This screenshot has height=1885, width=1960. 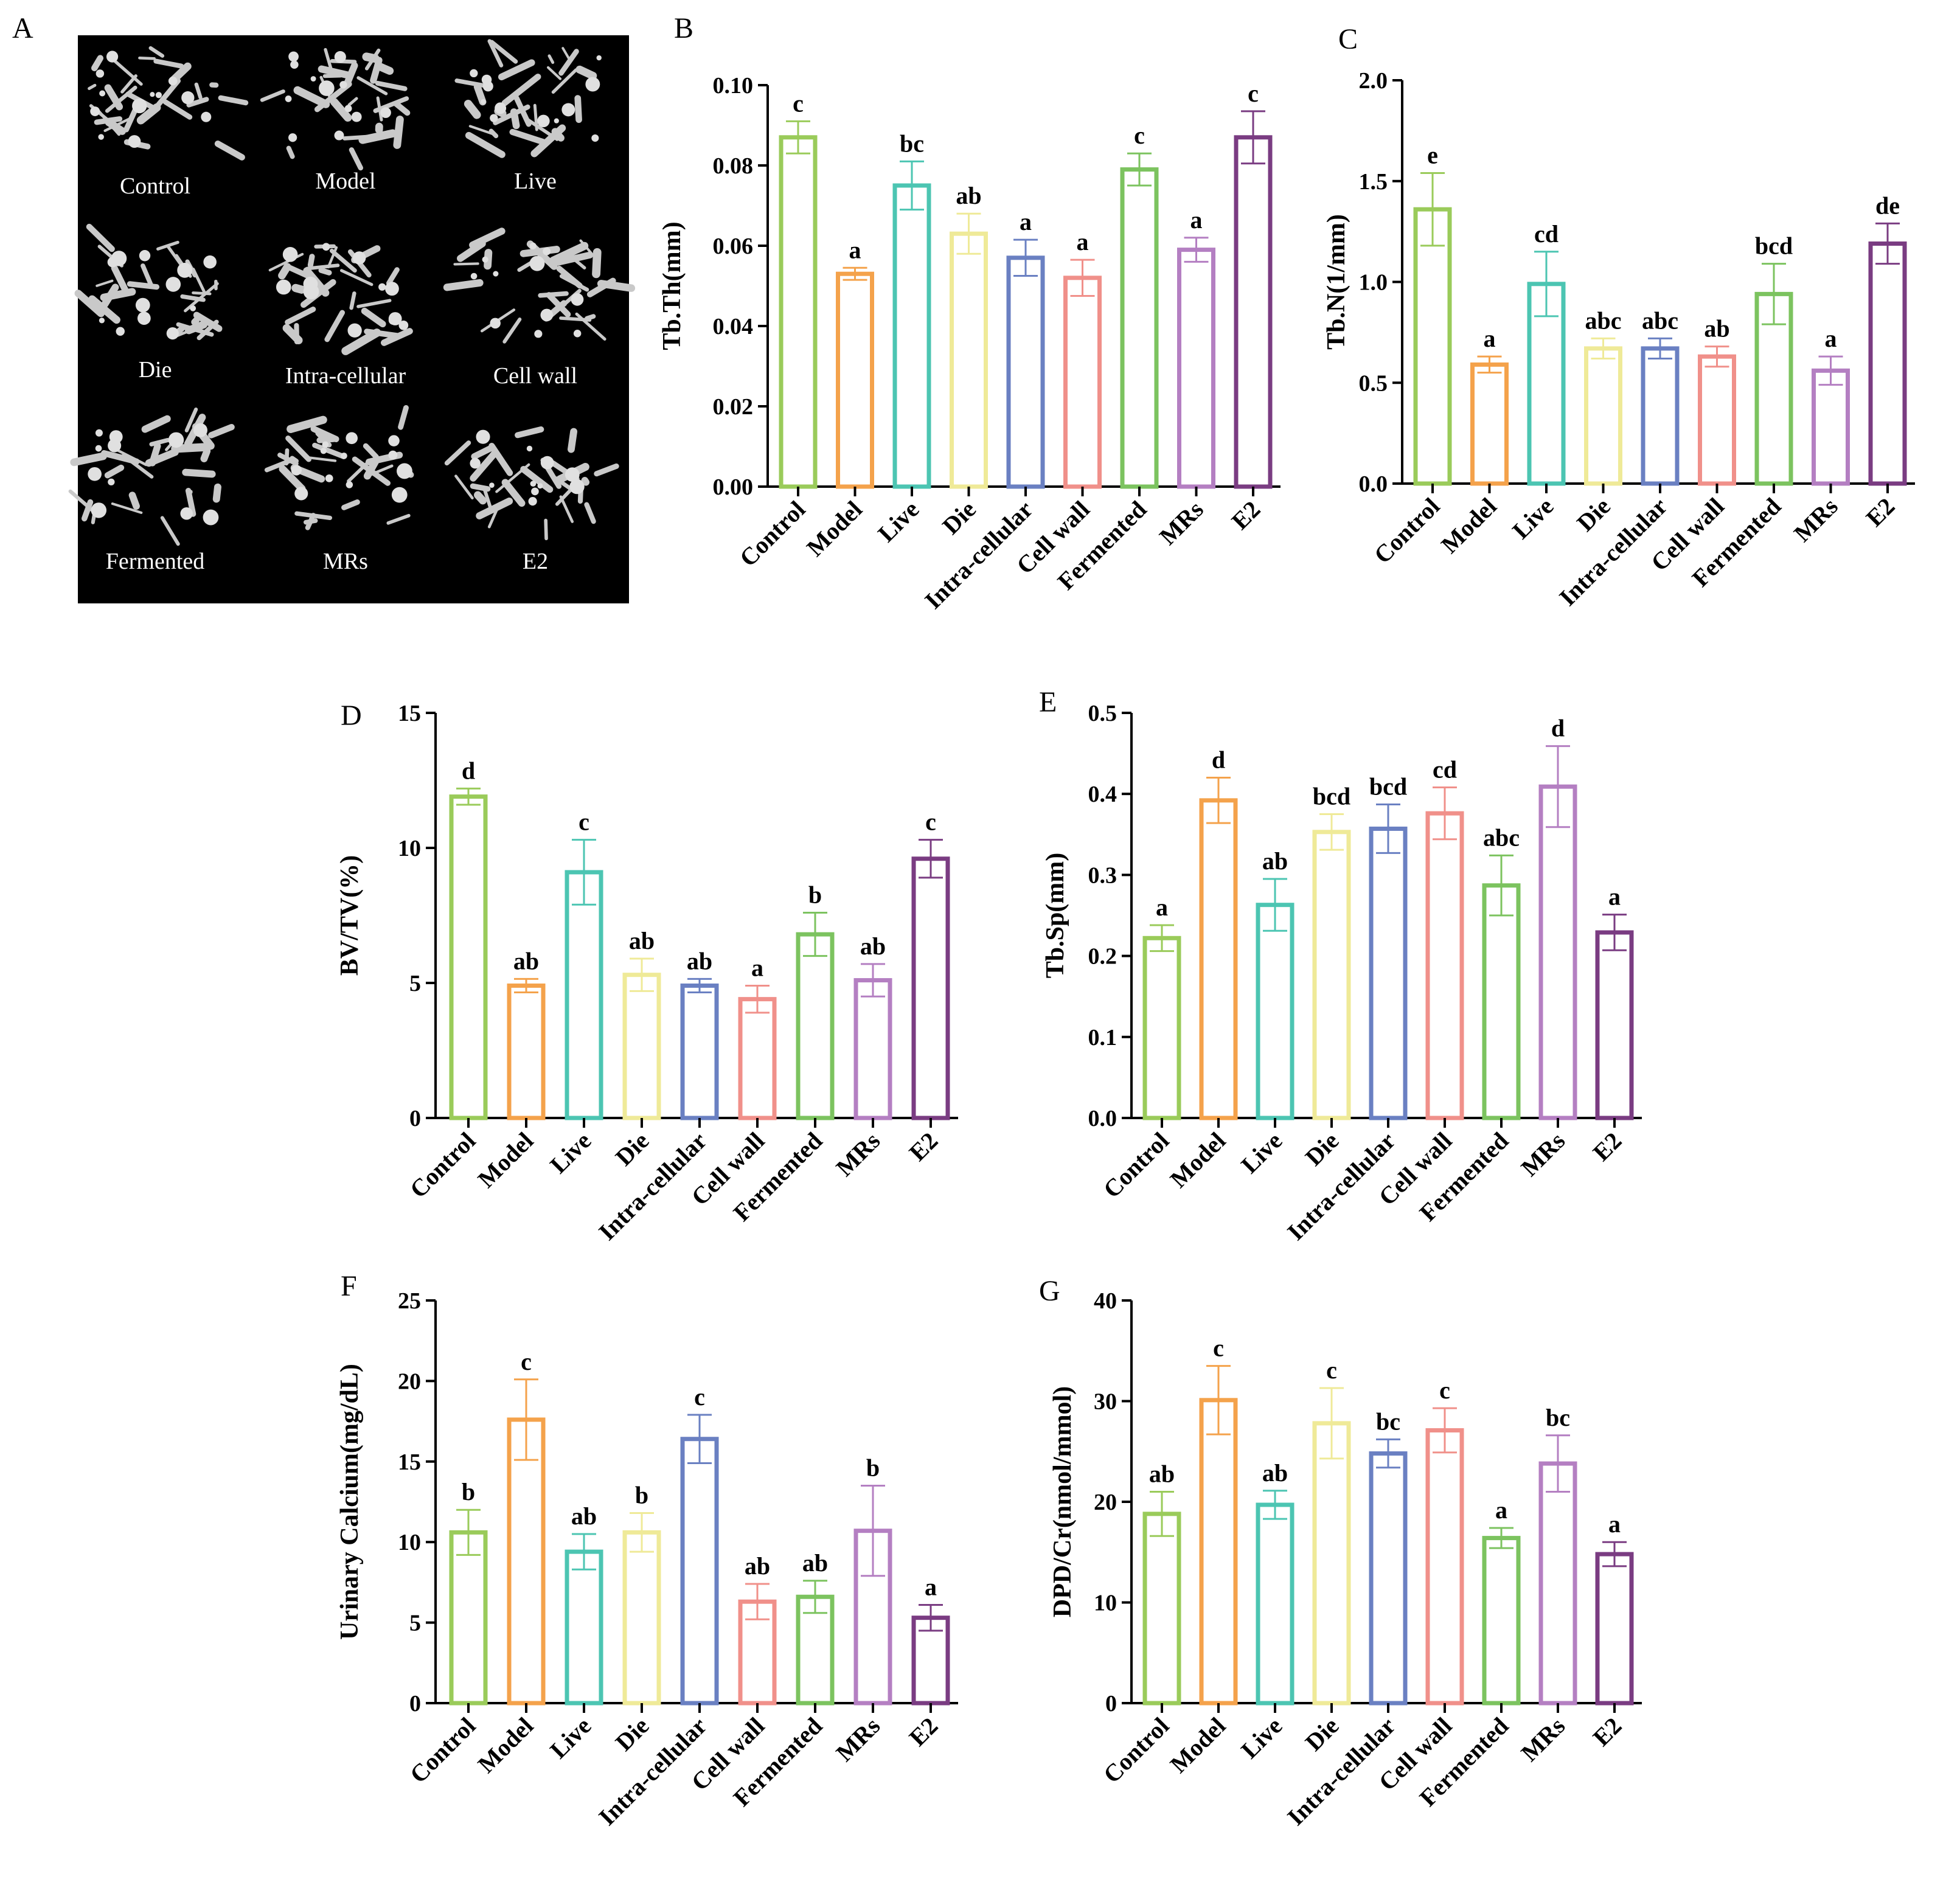 I want to click on bar-cell-wall, so click(x=1445, y=966).